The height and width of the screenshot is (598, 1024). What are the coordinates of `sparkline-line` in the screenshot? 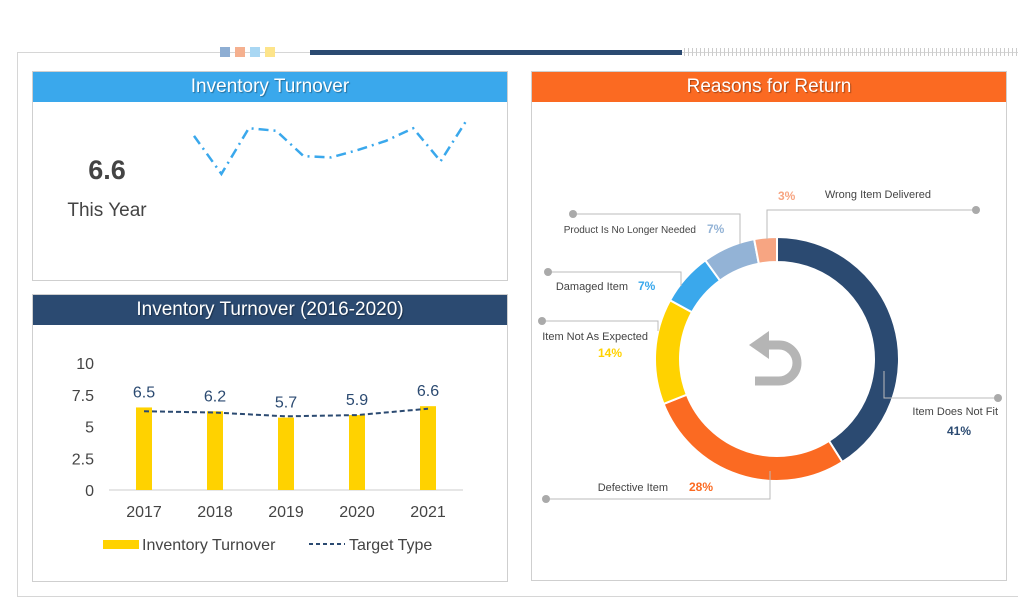 It's located at (331, 147).